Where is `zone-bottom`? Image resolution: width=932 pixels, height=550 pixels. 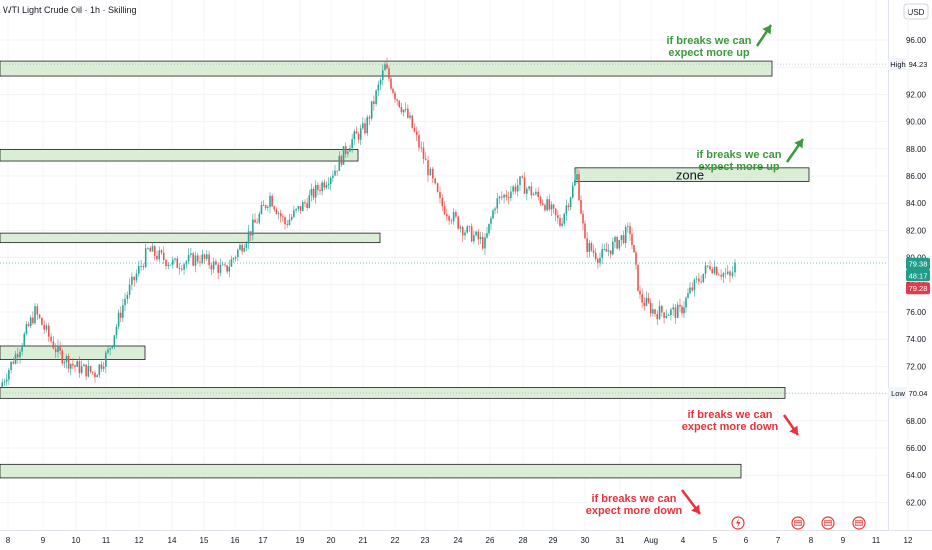 zone-bottom is located at coordinates (371, 471).